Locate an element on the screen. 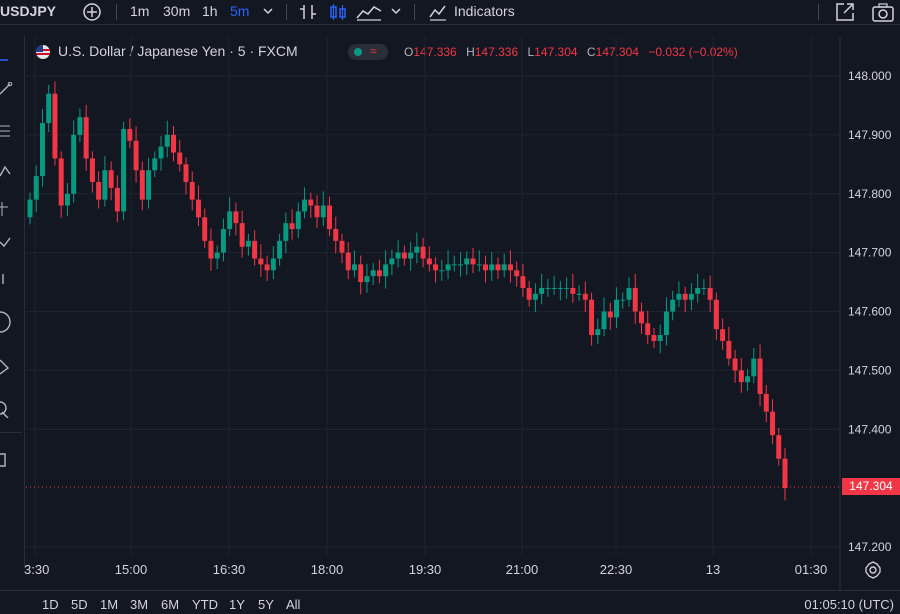 The image size is (900, 614). range-5y-button: 5Y is located at coordinates (266, 604).